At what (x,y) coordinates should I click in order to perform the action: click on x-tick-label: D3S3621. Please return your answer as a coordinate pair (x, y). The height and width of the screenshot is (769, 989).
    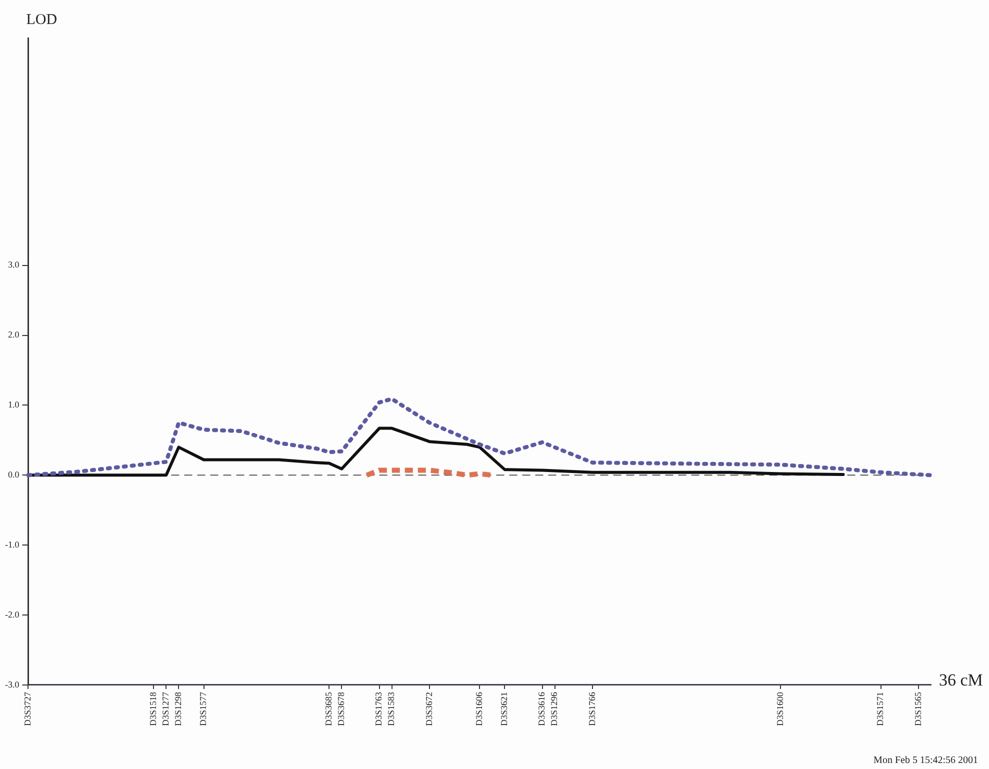
    Looking at the image, I should click on (504, 709).